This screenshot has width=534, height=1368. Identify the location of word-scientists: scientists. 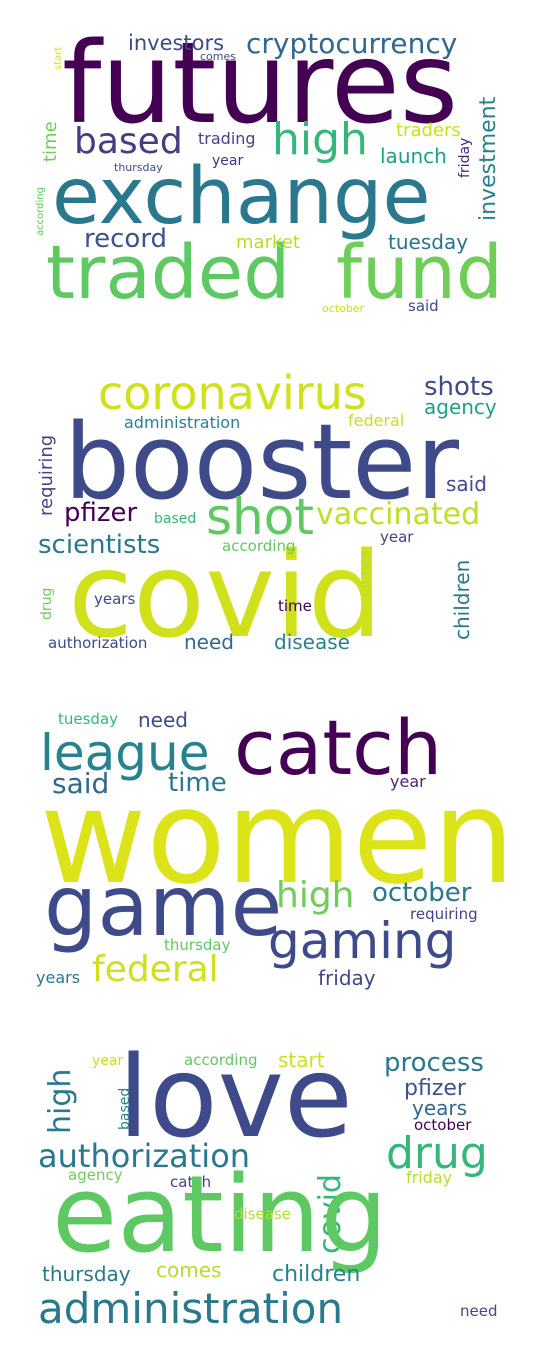
(99, 545).